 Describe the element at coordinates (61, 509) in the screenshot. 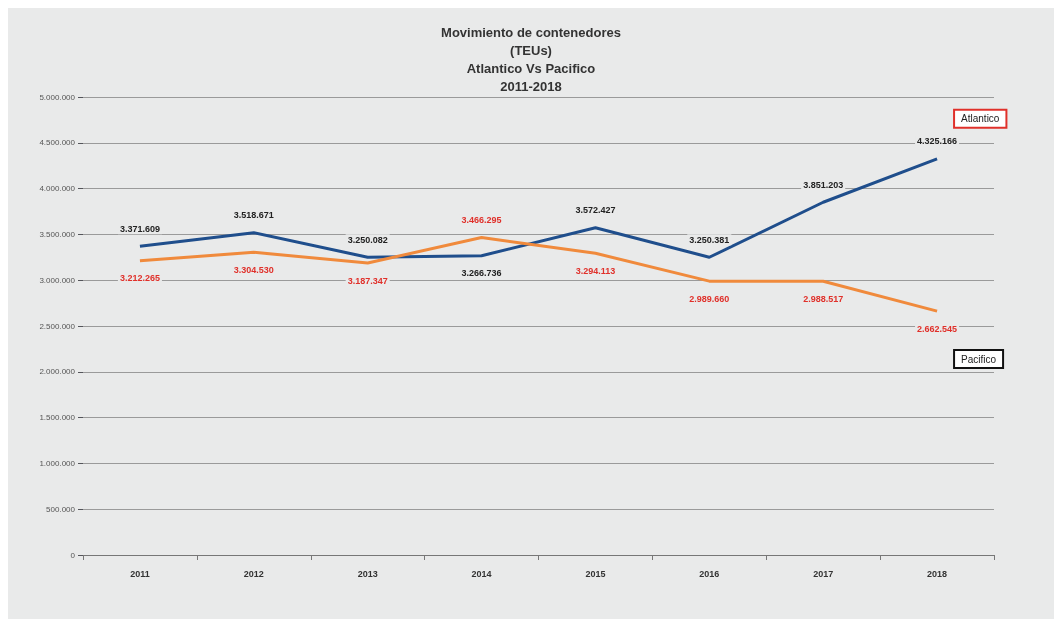

I see `y-tick-label: 500.000` at that location.